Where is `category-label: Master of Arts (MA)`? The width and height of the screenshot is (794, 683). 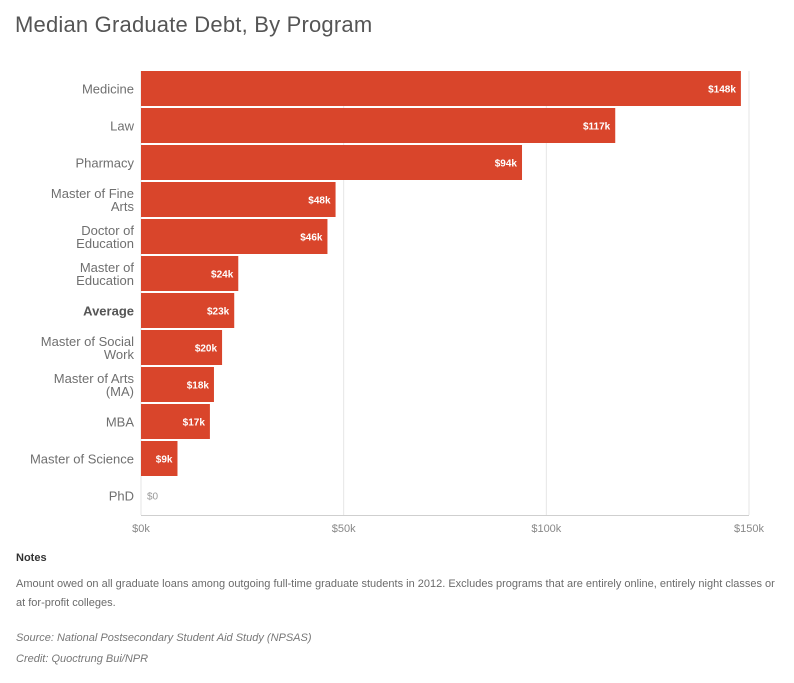
category-label: Master of Arts (MA) is located at coordinates (94, 385).